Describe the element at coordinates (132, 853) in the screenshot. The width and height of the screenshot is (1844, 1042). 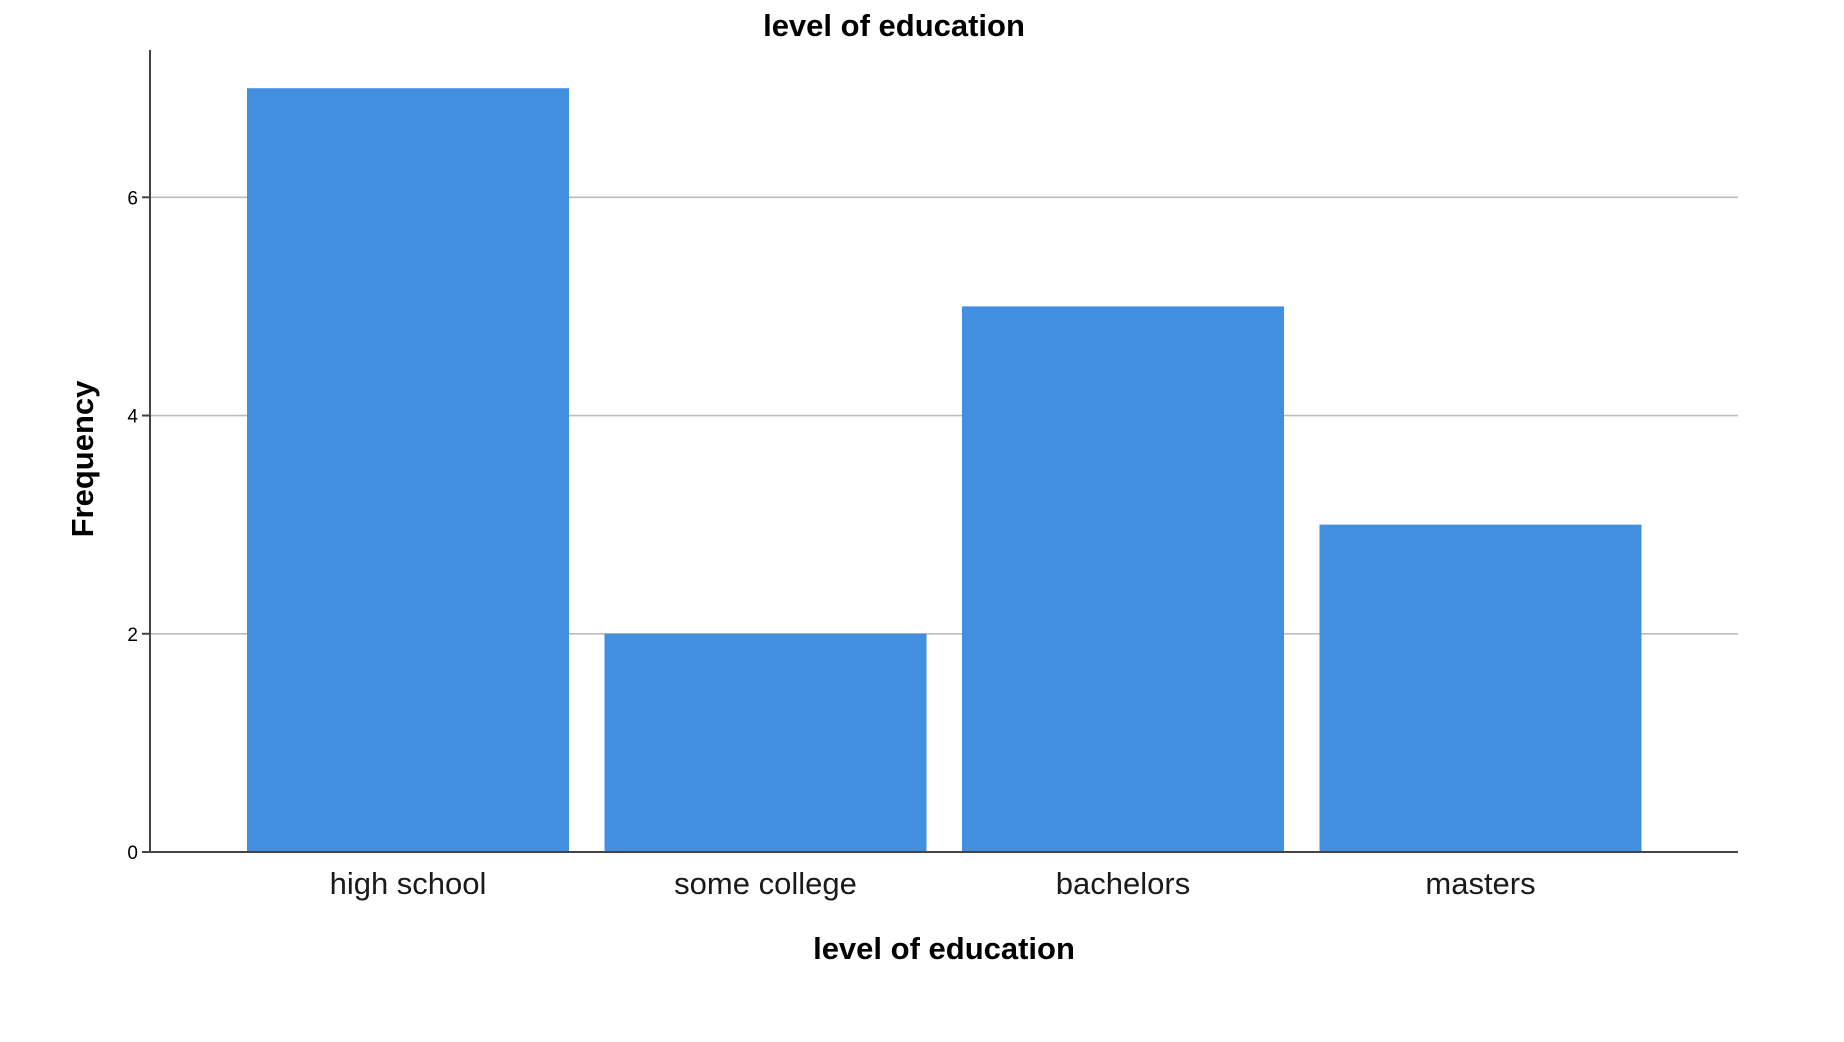
I see `y-tick-label: 0` at that location.